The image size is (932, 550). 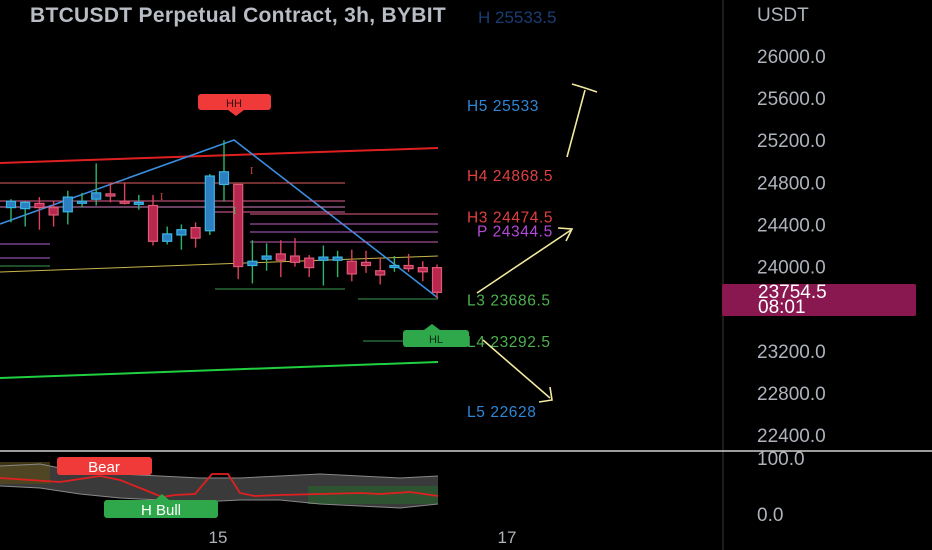 What do you see at coordinates (517, 17) in the screenshot?
I see `title-overlay-label: H 25533.5` at bounding box center [517, 17].